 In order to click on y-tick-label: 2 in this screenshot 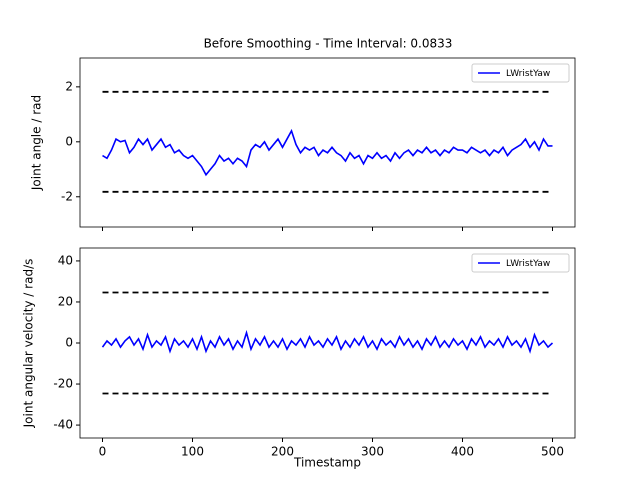, I will do `click(69, 86)`.